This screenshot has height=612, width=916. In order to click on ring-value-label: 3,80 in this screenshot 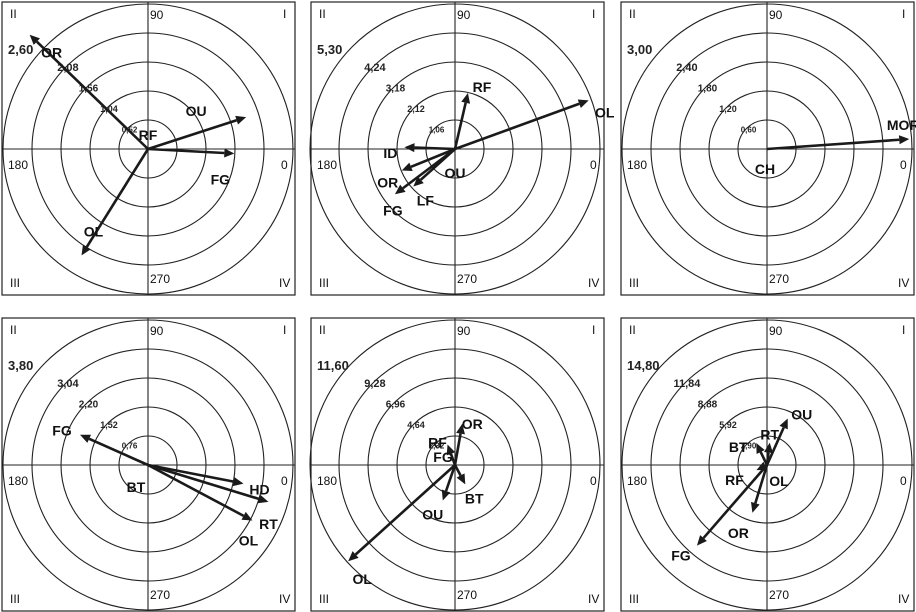, I will do `click(20, 365)`.